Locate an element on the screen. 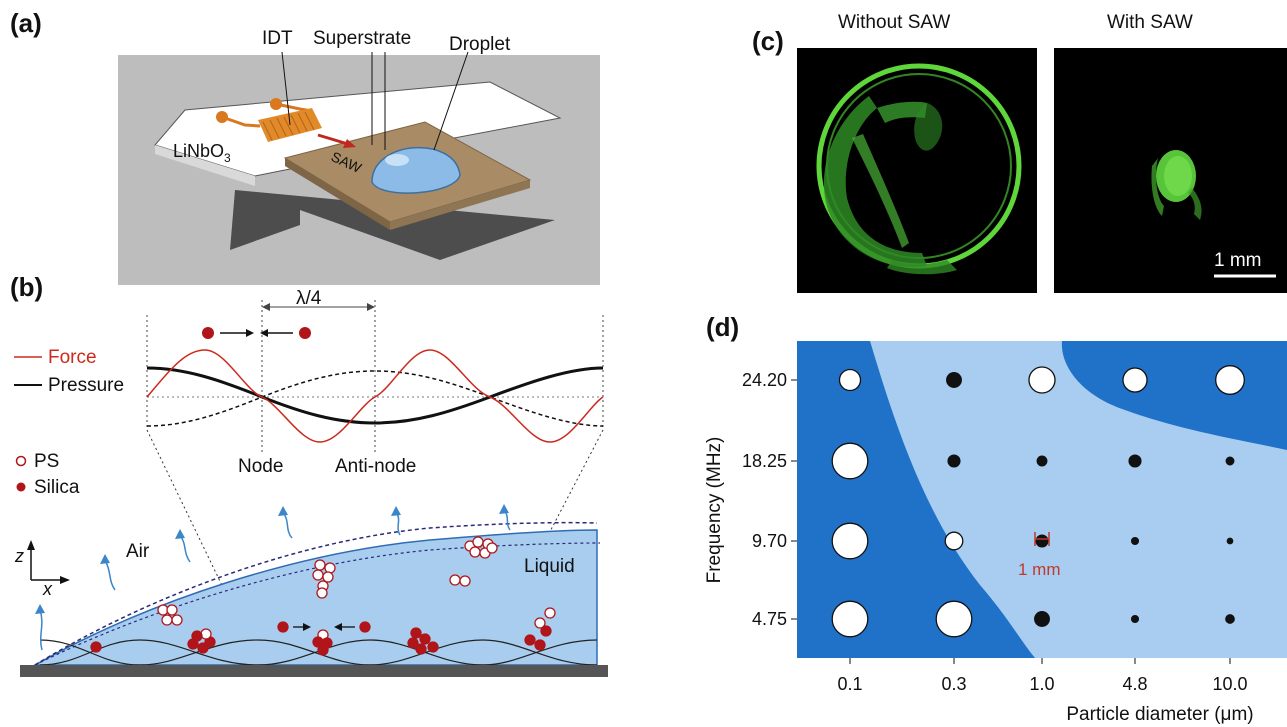  force-wave is located at coordinates (375, 396).